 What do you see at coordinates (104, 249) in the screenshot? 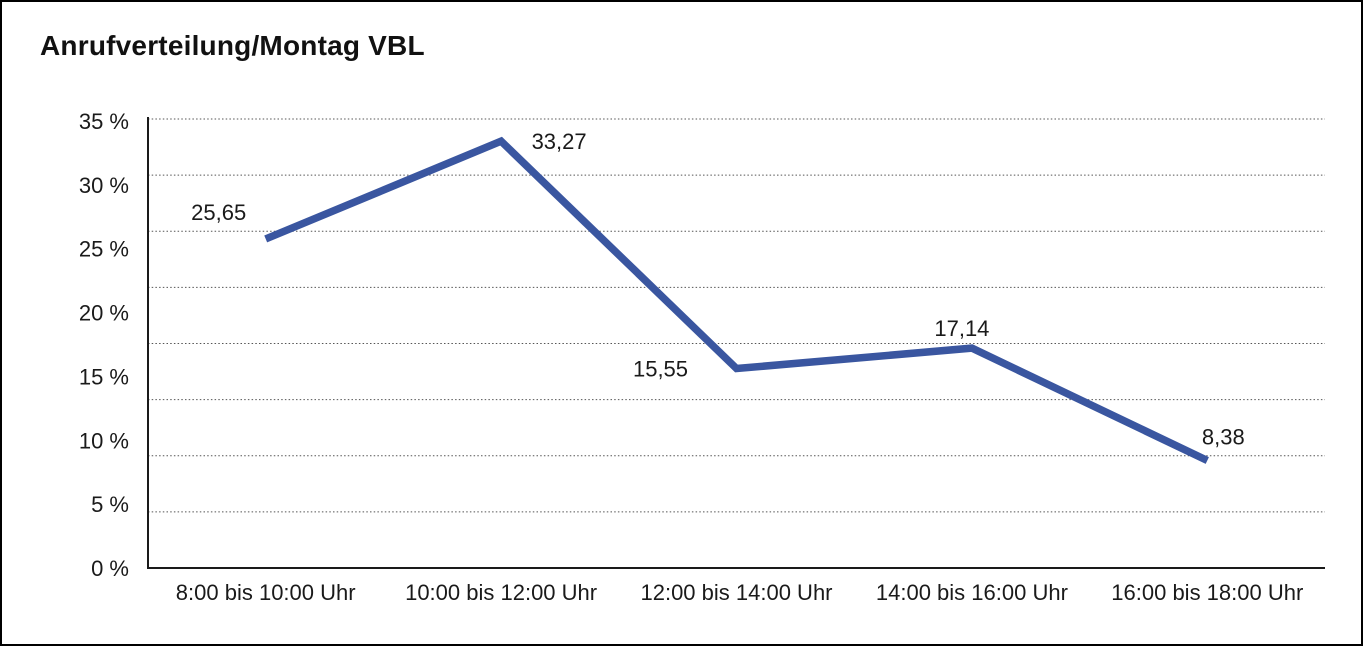
I see `y-axis-tick-label: 25 %` at bounding box center [104, 249].